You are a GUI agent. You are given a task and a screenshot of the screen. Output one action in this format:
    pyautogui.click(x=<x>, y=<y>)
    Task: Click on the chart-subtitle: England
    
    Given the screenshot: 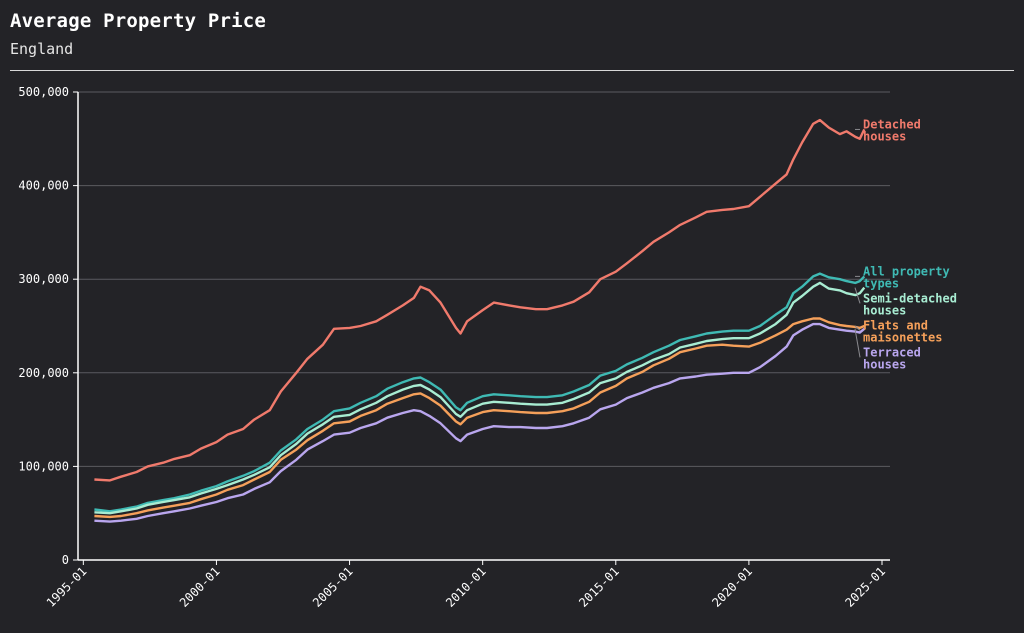 What is the action you would take?
    pyautogui.click(x=42, y=49)
    